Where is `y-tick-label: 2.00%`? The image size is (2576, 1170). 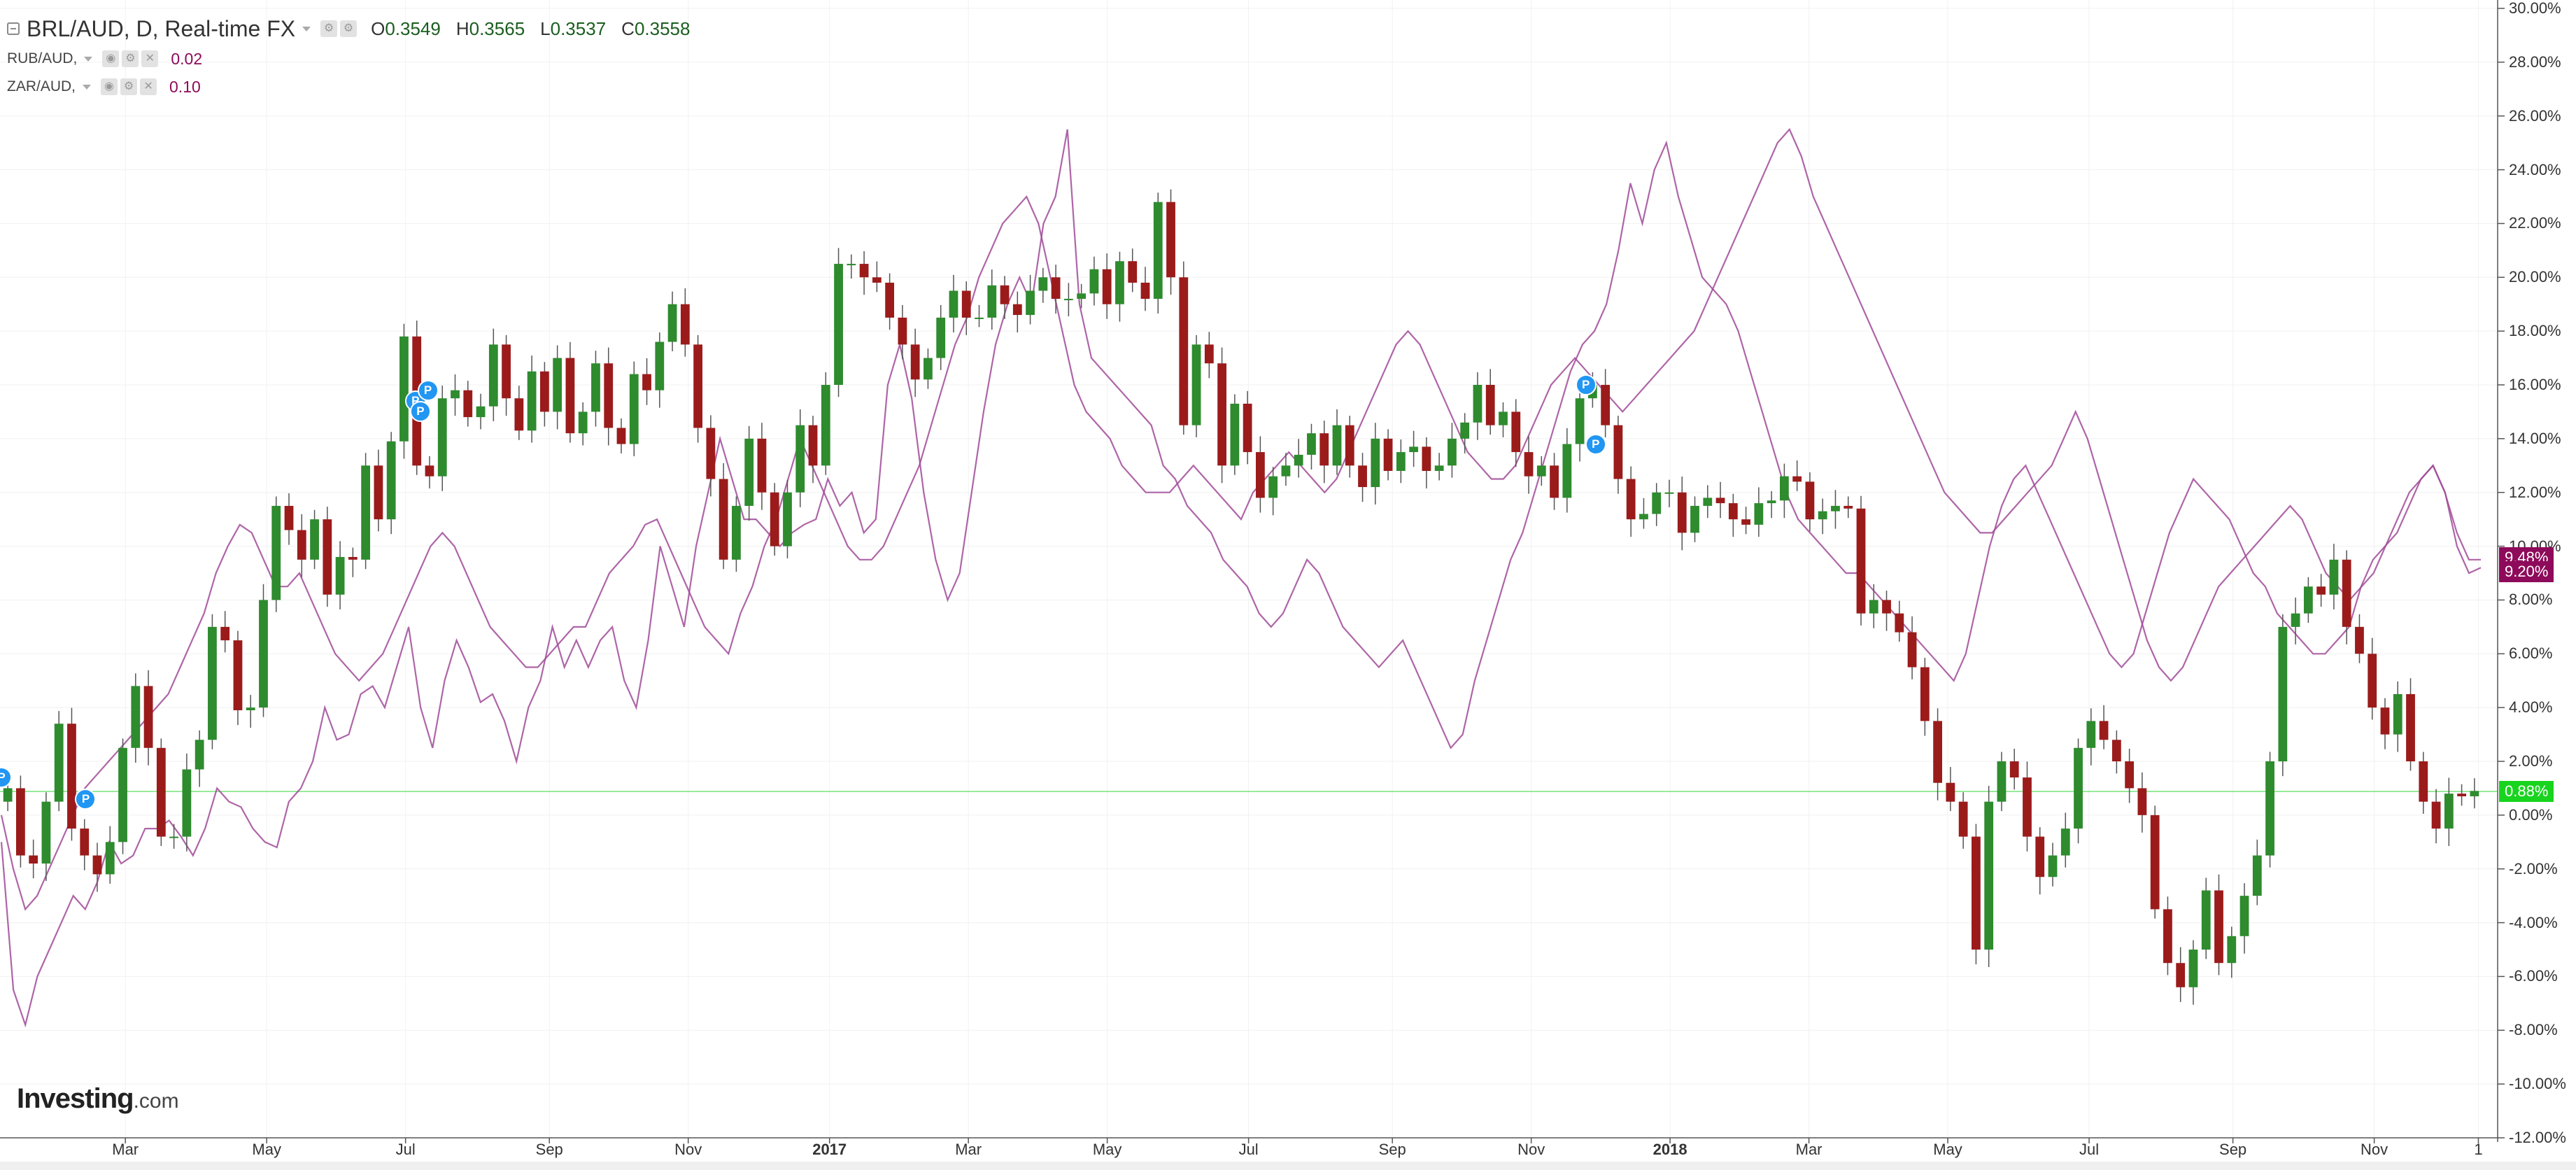 y-tick-label: 2.00% is located at coordinates (2531, 761).